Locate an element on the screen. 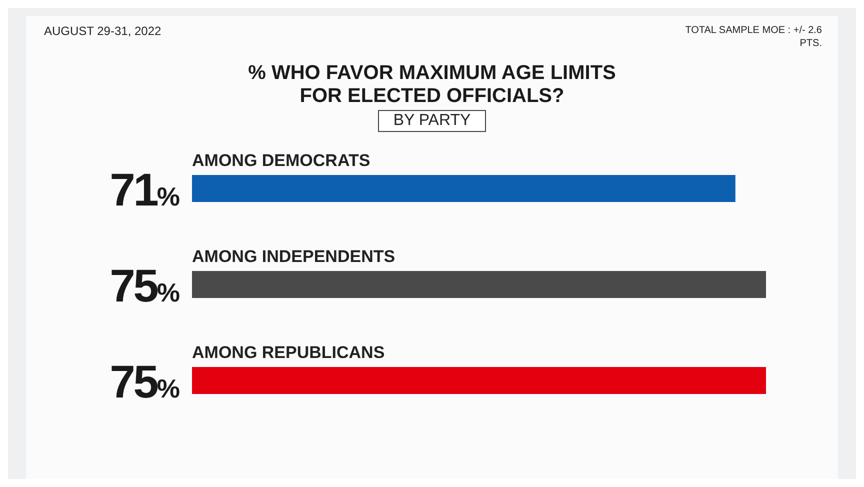 The height and width of the screenshot is (487, 864). y-tick-label: AMONG REPUBLICANS is located at coordinates (288, 352).